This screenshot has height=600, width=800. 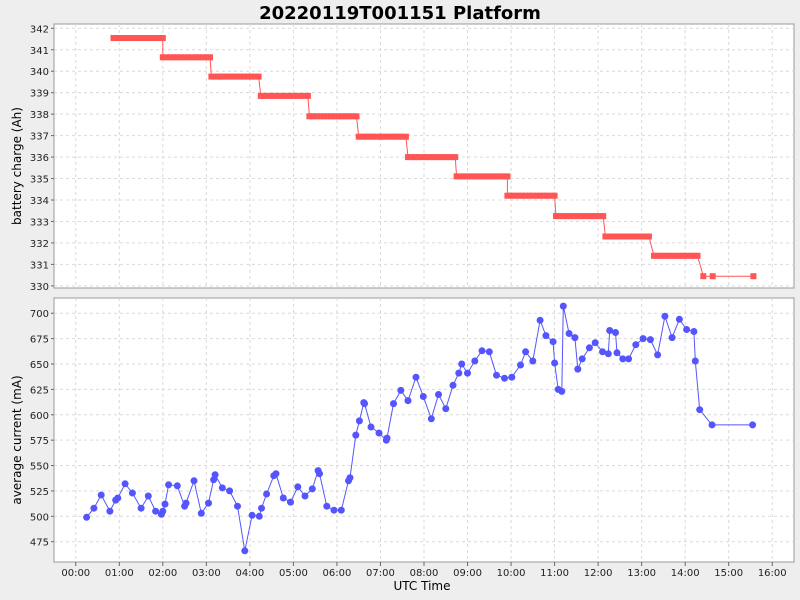 I want to click on top-y-tick-label: 340, so click(x=39, y=72).